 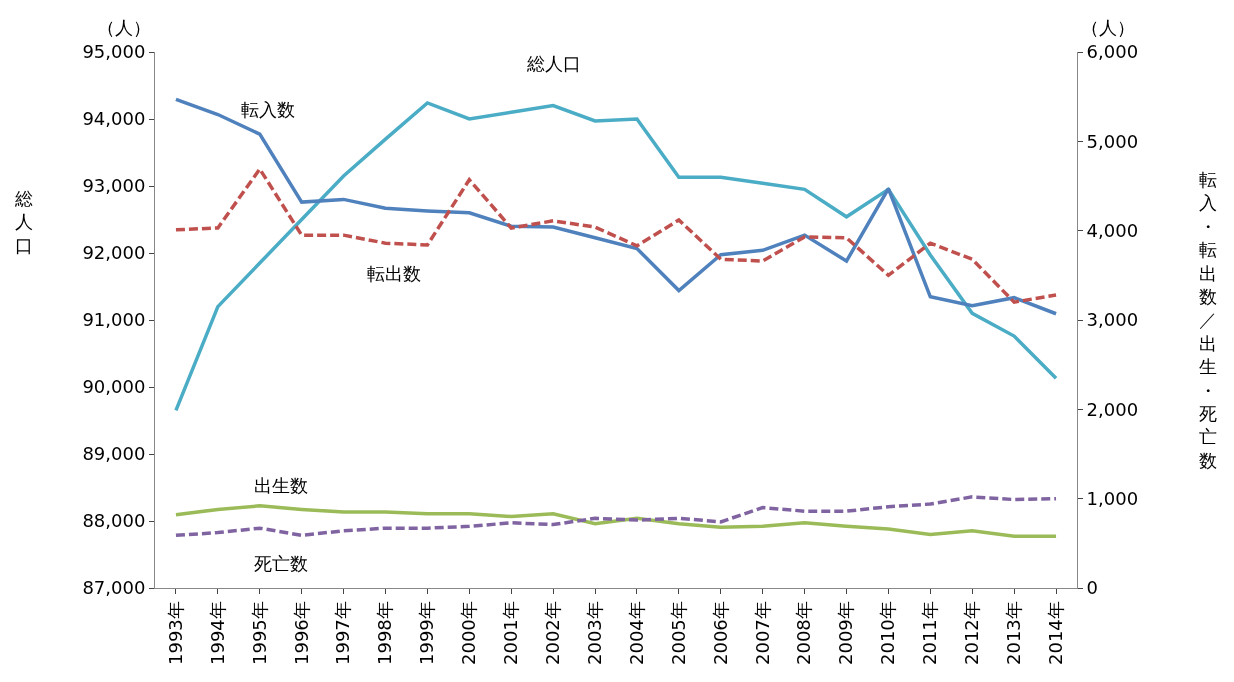 I want to click on x-tick-label: 1994年, so click(x=217, y=633).